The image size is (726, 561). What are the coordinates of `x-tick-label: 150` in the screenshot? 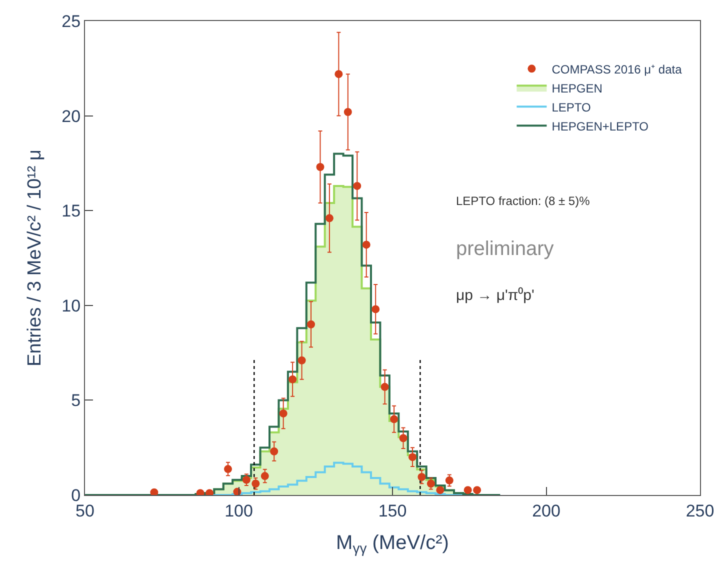 It's located at (392, 510).